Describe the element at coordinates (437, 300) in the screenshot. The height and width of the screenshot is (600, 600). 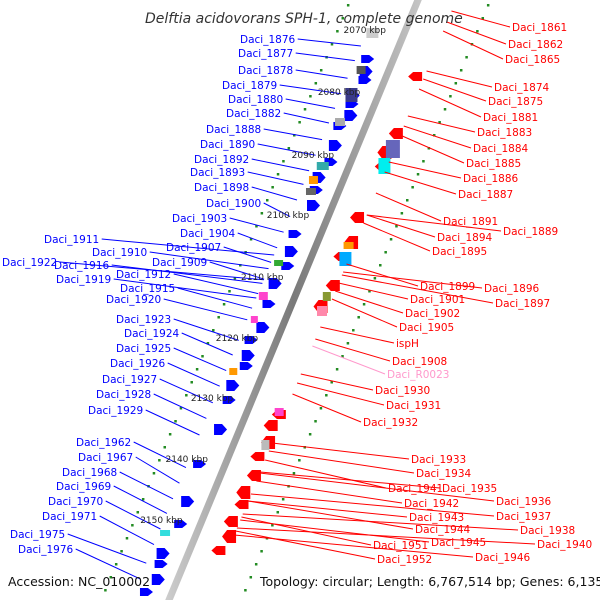
I see `right-gene-label: Daci_1901` at that location.